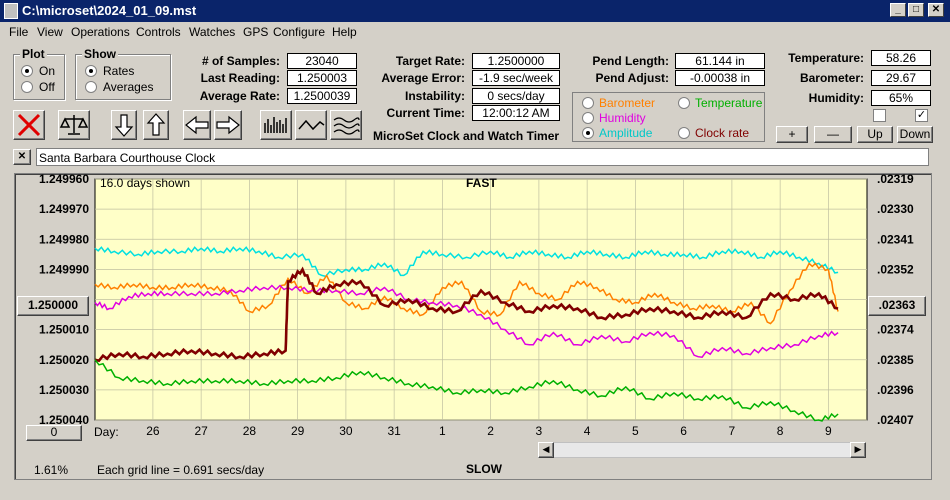 The width and height of the screenshot is (950, 500). I want to click on humidity-label: Humidity, so click(622, 118).